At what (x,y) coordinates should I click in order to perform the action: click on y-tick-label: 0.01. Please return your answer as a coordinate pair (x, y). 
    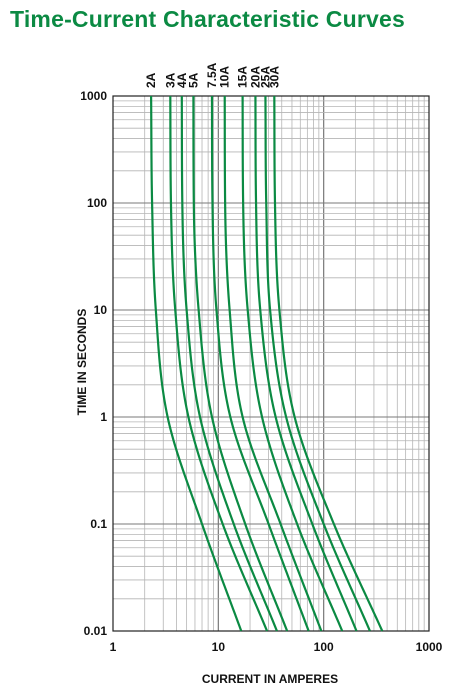
    Looking at the image, I should click on (96, 631).